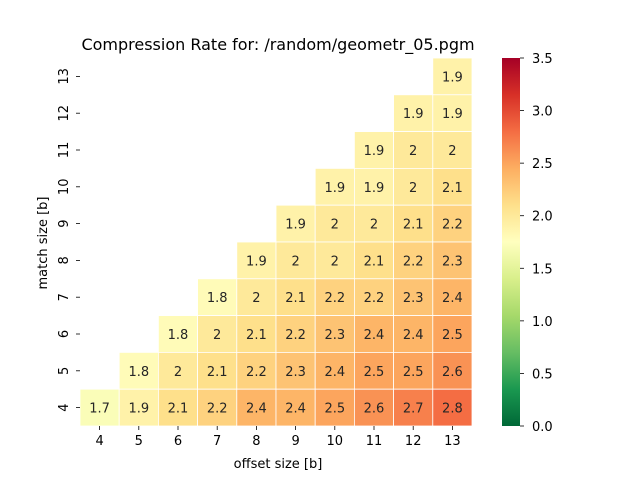  Describe the element at coordinates (64, 76) in the screenshot. I see `y-tick-label: 13` at that location.